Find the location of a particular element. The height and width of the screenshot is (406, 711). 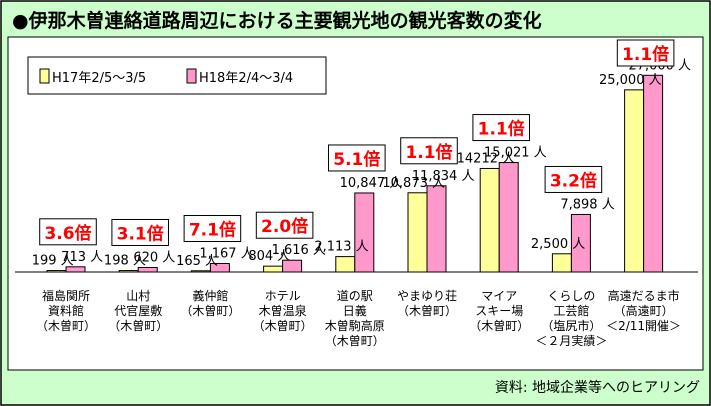

value-label-h18: 15,021 人 is located at coordinates (515, 153).